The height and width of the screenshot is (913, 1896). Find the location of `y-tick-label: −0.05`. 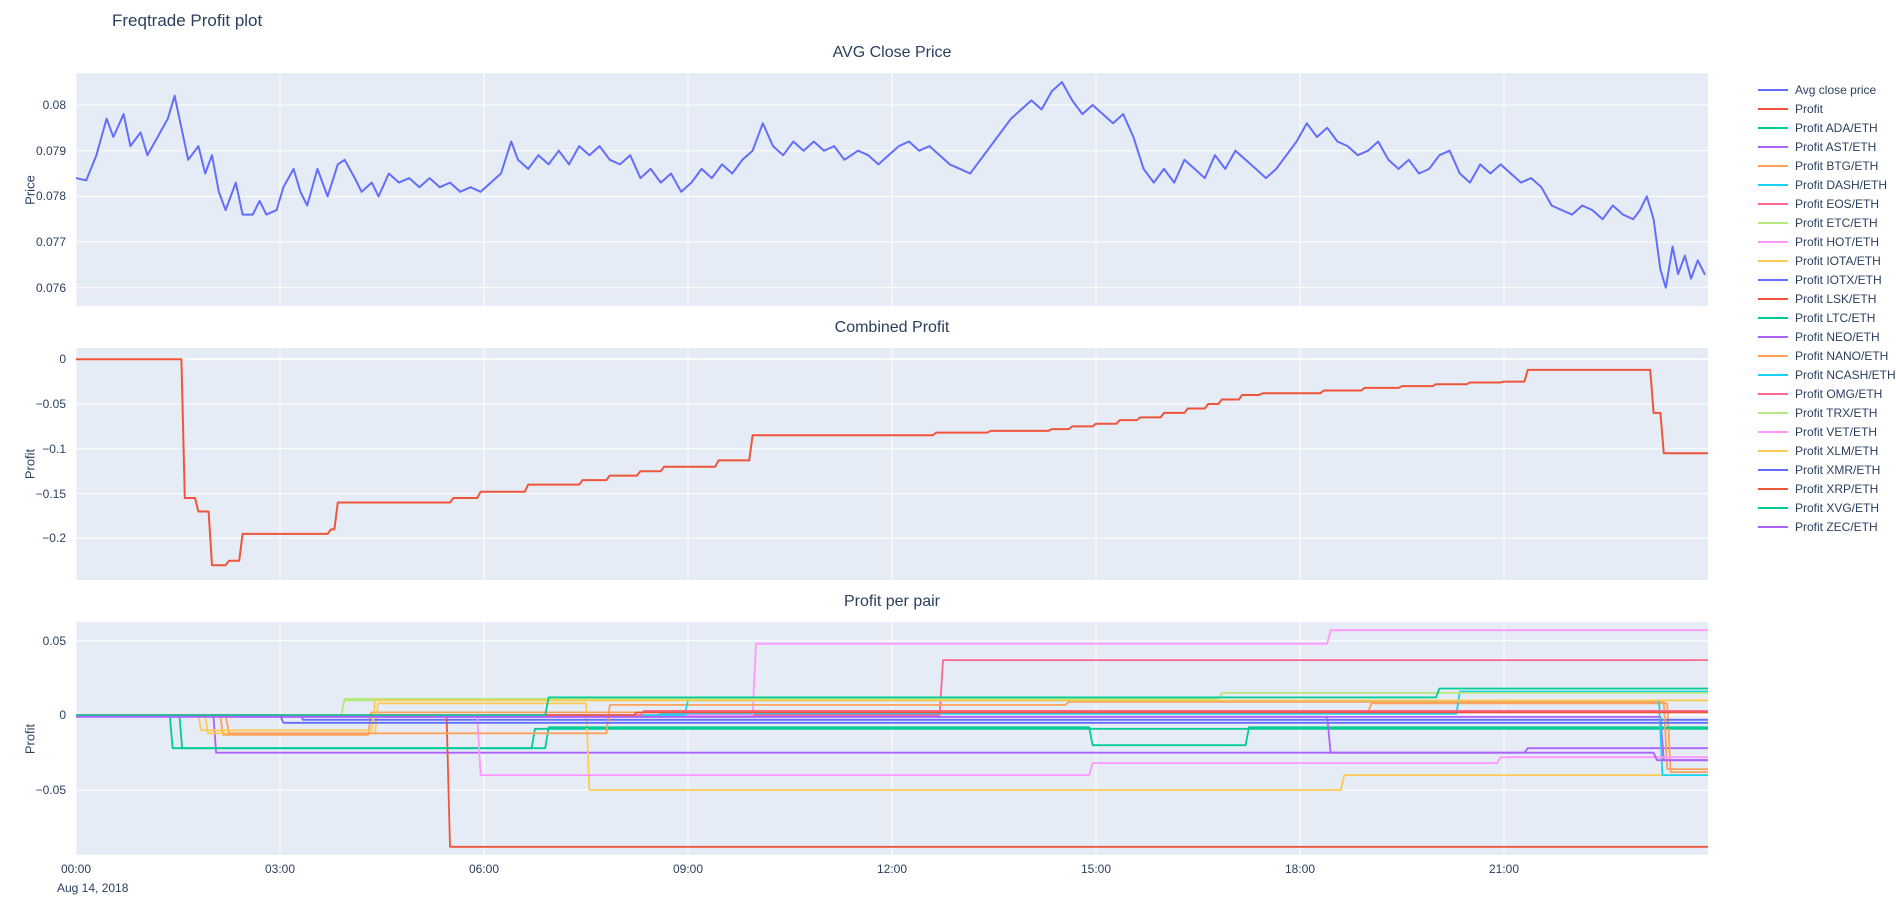

y-tick-label: −0.05 is located at coordinates (50, 790).